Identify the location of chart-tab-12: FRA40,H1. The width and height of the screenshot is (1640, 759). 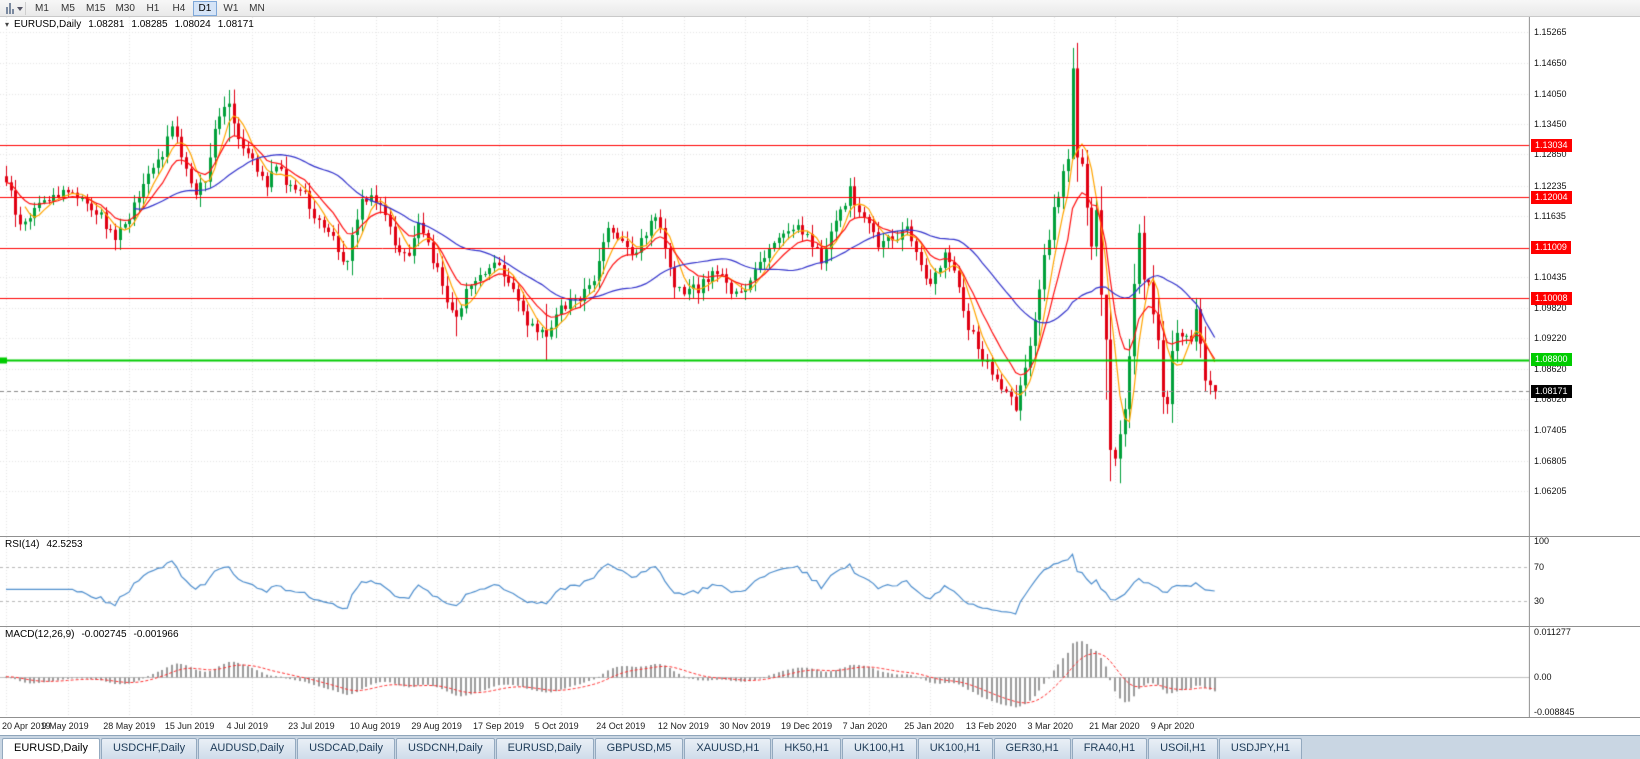
(1109, 748).